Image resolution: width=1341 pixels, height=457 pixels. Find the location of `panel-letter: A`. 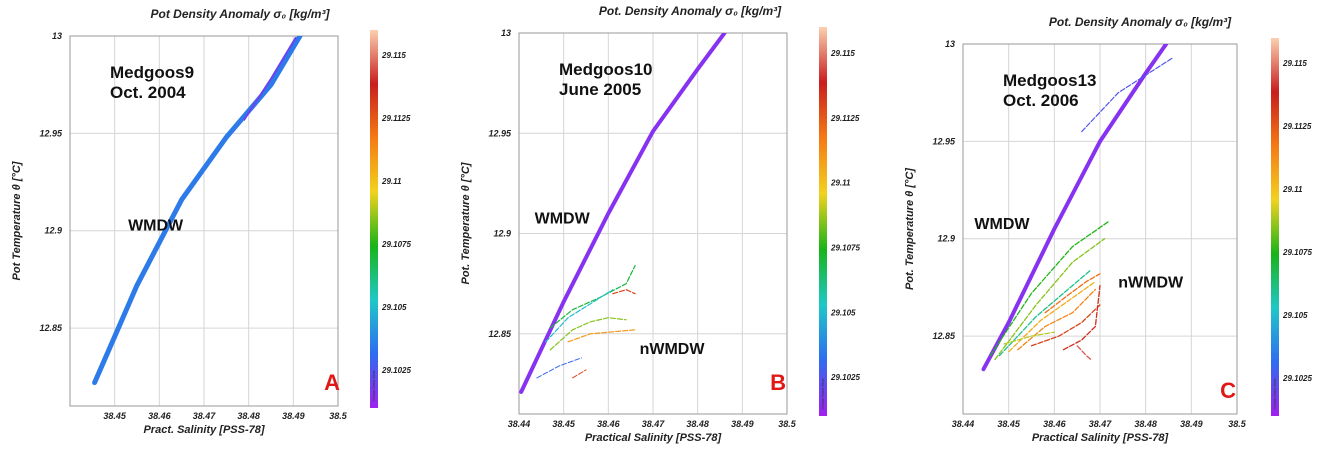

panel-letter: A is located at coordinates (332, 382).